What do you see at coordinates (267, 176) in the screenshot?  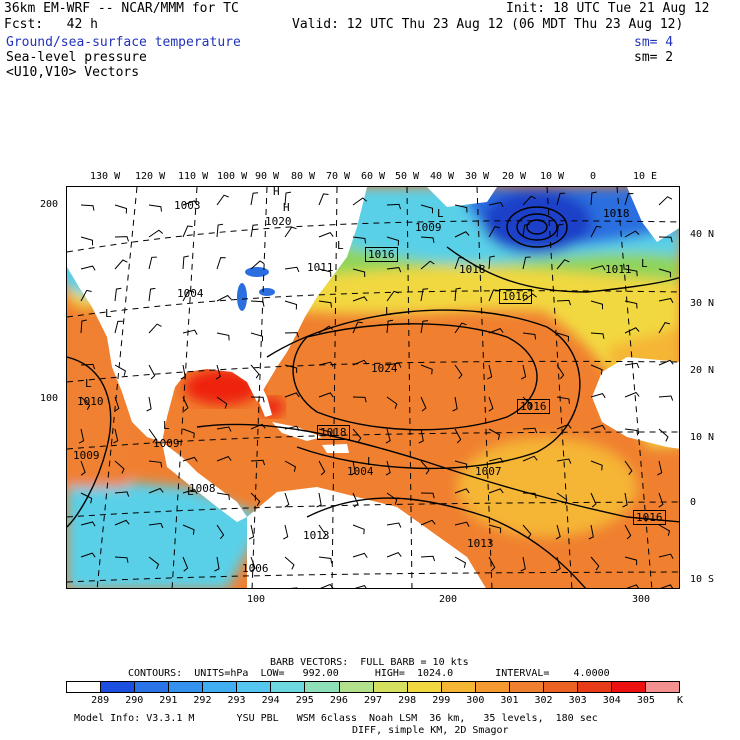 I see `longitude-label: 90 W` at bounding box center [267, 176].